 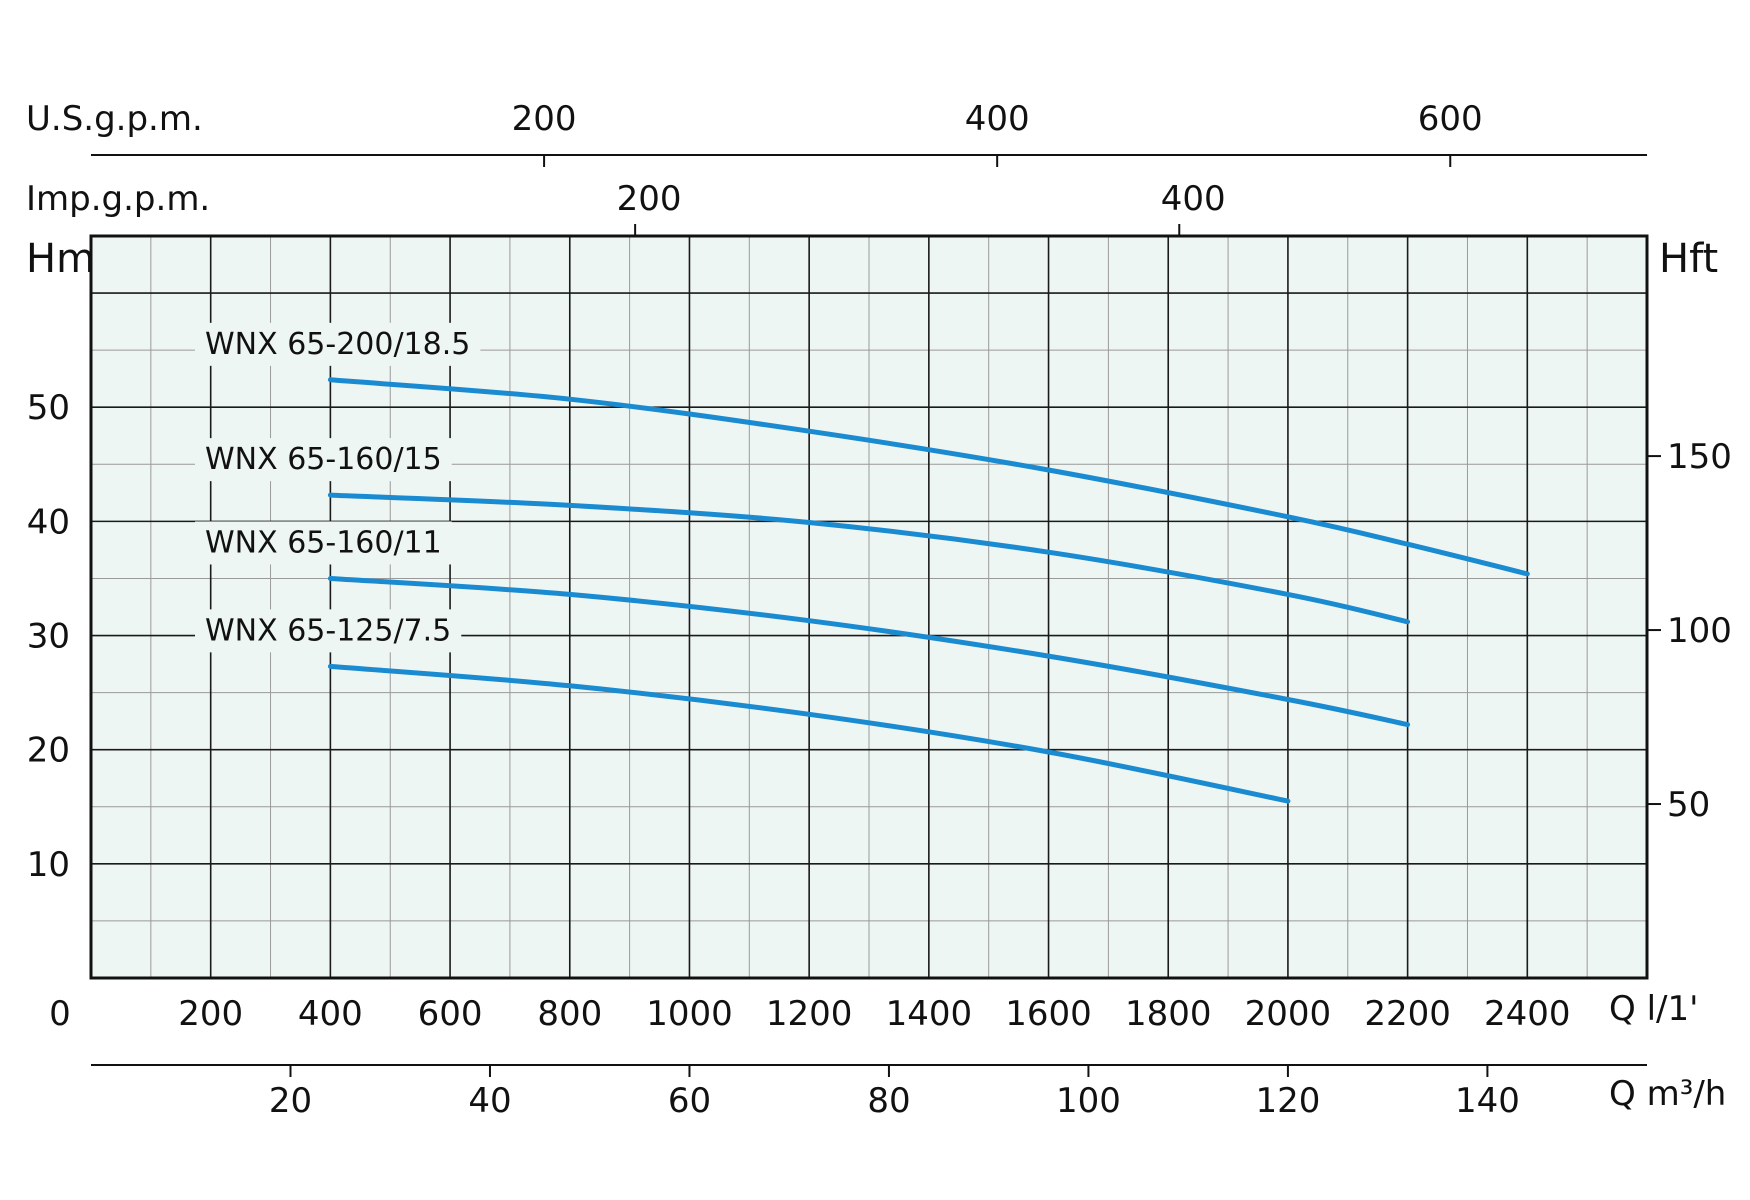 I want to click on bottom-tick-label: 400, so click(x=330, y=1014).